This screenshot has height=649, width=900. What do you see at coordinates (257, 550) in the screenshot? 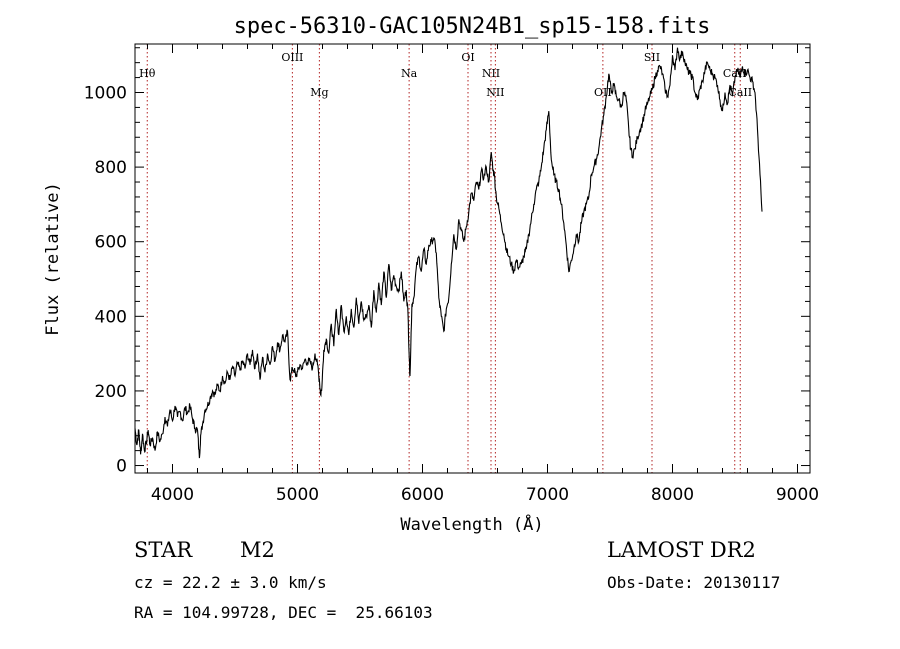
I see `spectral-subclass: M2` at bounding box center [257, 550].